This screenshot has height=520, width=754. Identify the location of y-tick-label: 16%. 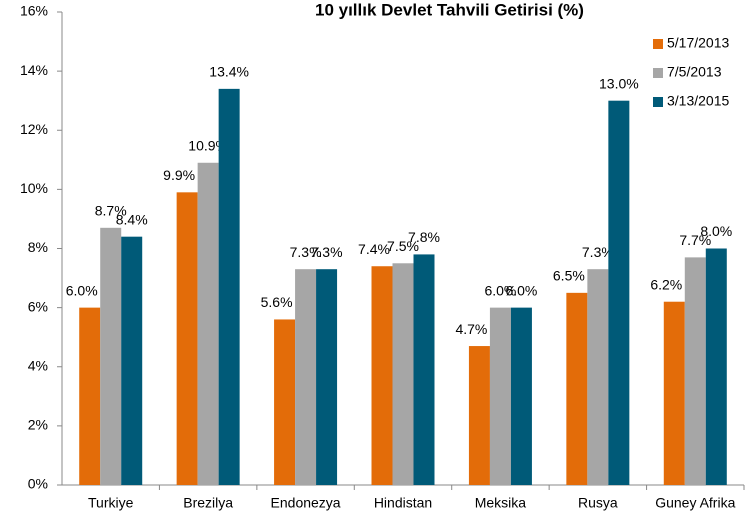
(34, 11).